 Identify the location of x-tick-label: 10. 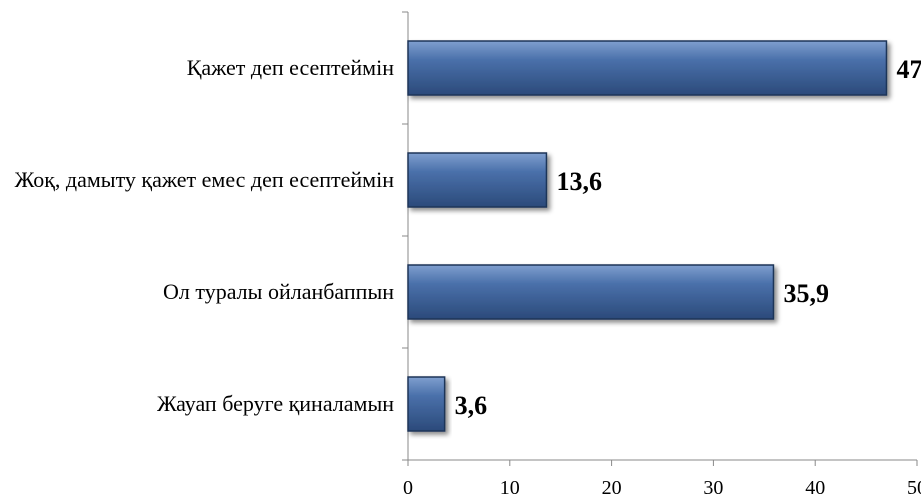
(510, 488).